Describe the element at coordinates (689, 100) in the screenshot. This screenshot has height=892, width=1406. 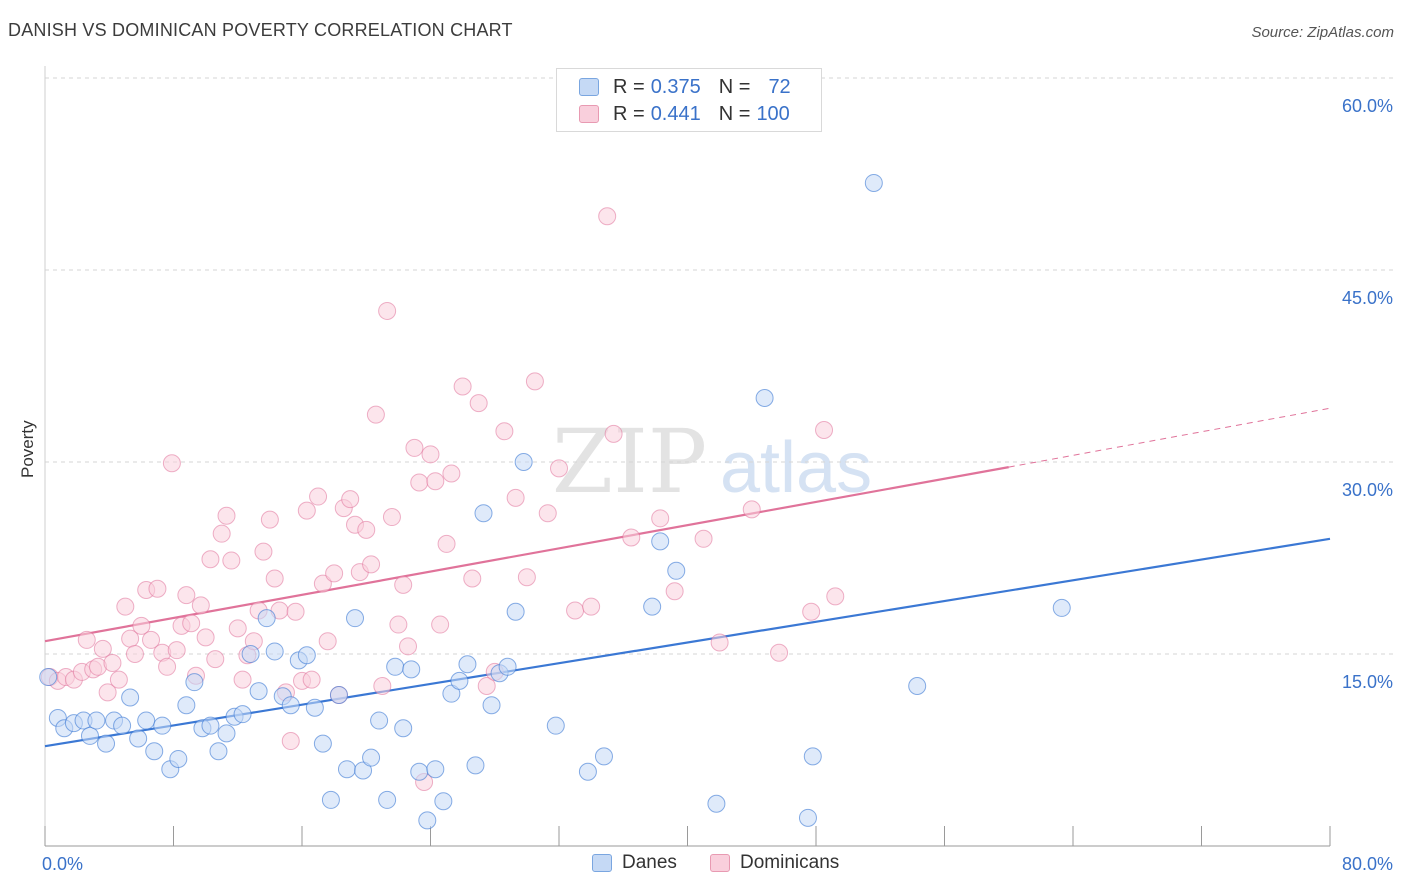
I see `stats-legend: R = 0.375 N = 72 R = 0.441 N = 100` at that location.